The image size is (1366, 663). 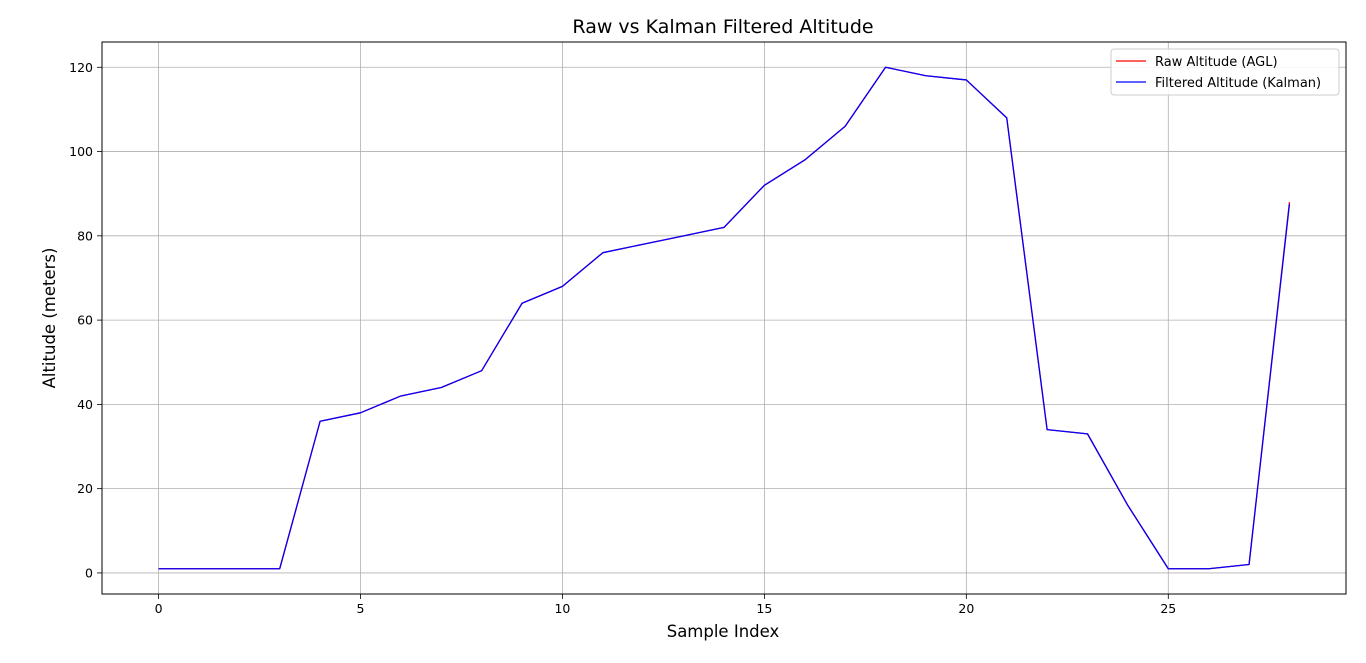 What do you see at coordinates (1238, 83) in the screenshot?
I see `legend-label-filtered: Filtered Altitude (Kalman)` at bounding box center [1238, 83].